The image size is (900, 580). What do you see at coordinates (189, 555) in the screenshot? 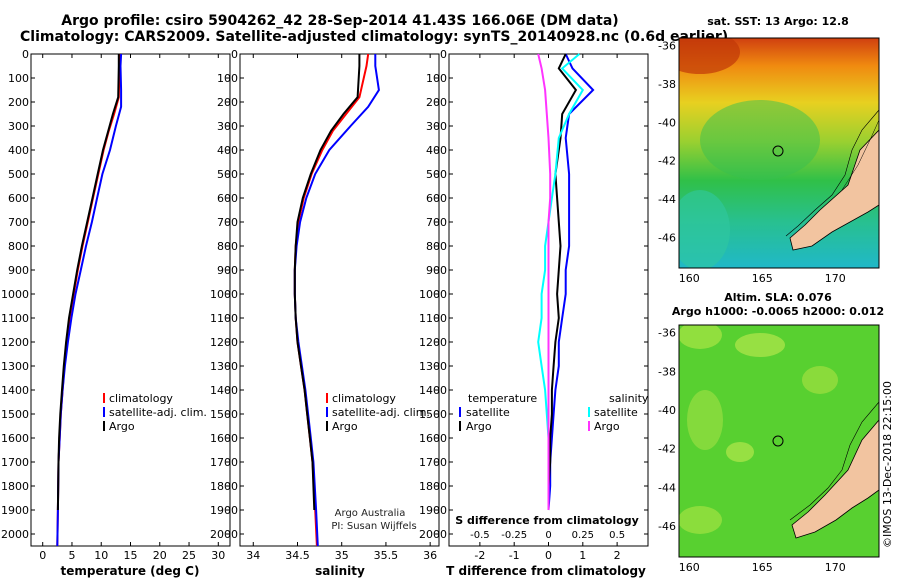
I see `x-tick-label: 25` at bounding box center [189, 555].